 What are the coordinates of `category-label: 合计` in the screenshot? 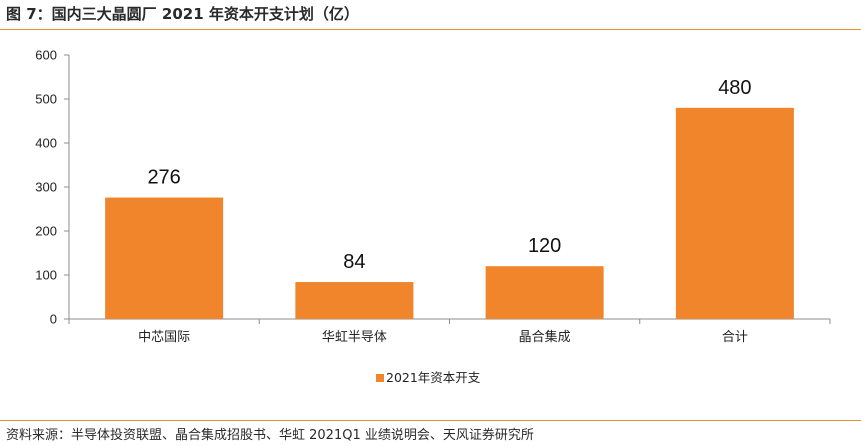 It's located at (735, 337).